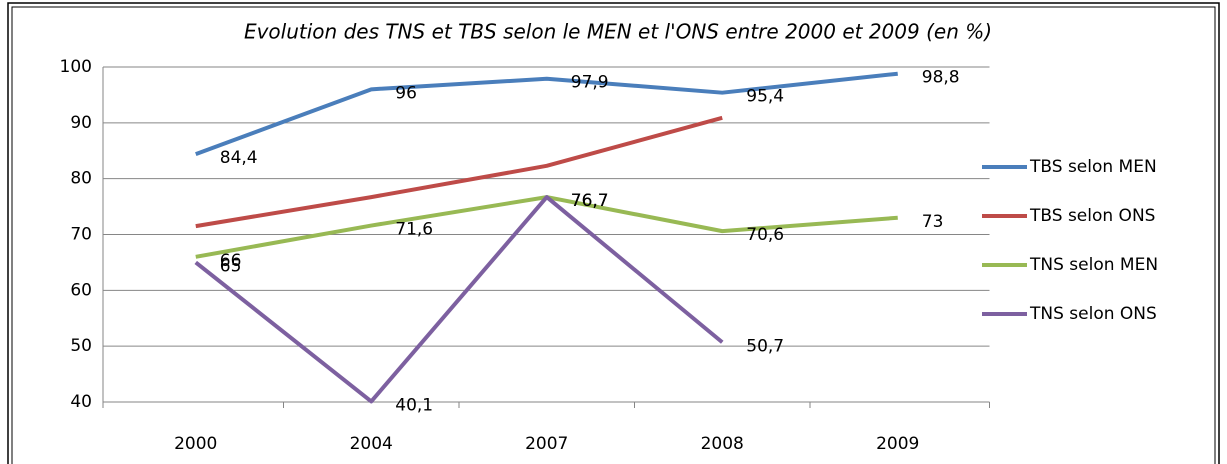  What do you see at coordinates (765, 346) in the screenshot?
I see `data-label: 50,7` at bounding box center [765, 346].